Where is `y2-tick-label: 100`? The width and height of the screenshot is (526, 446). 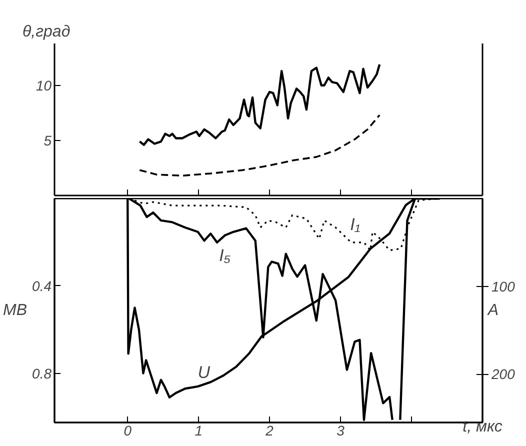 y2-tick-label: 100 is located at coordinates (504, 286).